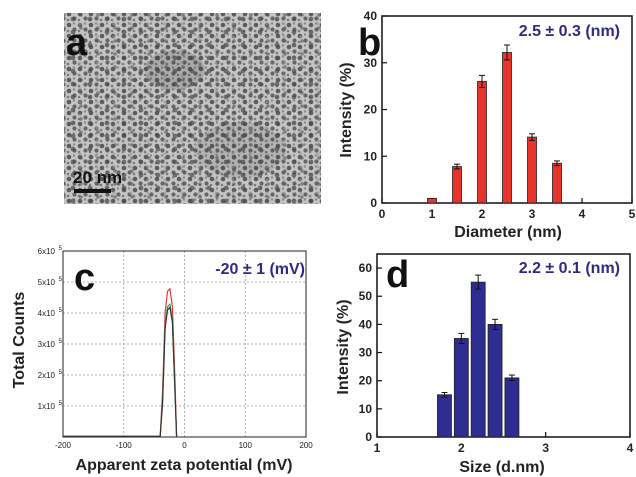  What do you see at coordinates (366, 268) in the screenshot?
I see `y-tick-label: 60` at bounding box center [366, 268].